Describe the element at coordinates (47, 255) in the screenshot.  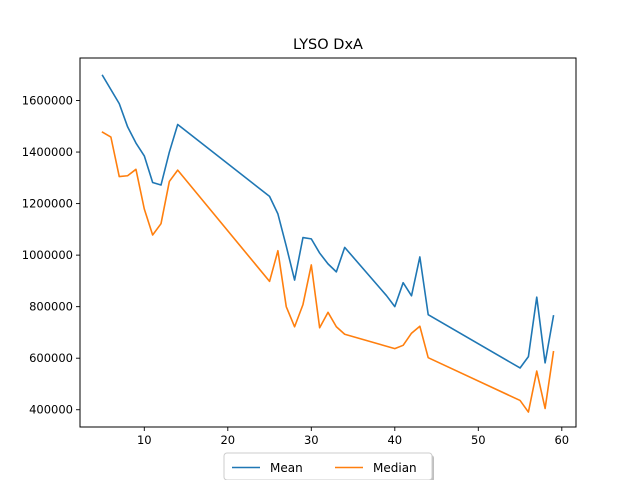
I see `y-tick-label: 1000000` at that location.